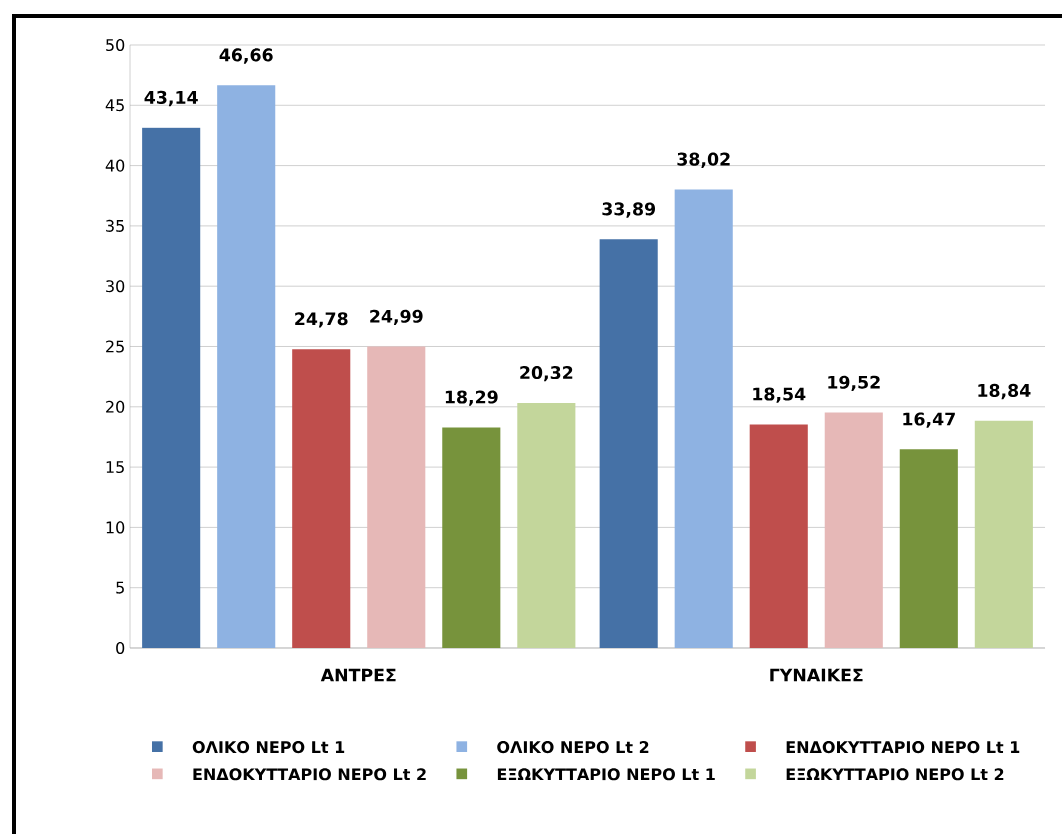  I want to click on data-label: 24,78, so click(321, 320).